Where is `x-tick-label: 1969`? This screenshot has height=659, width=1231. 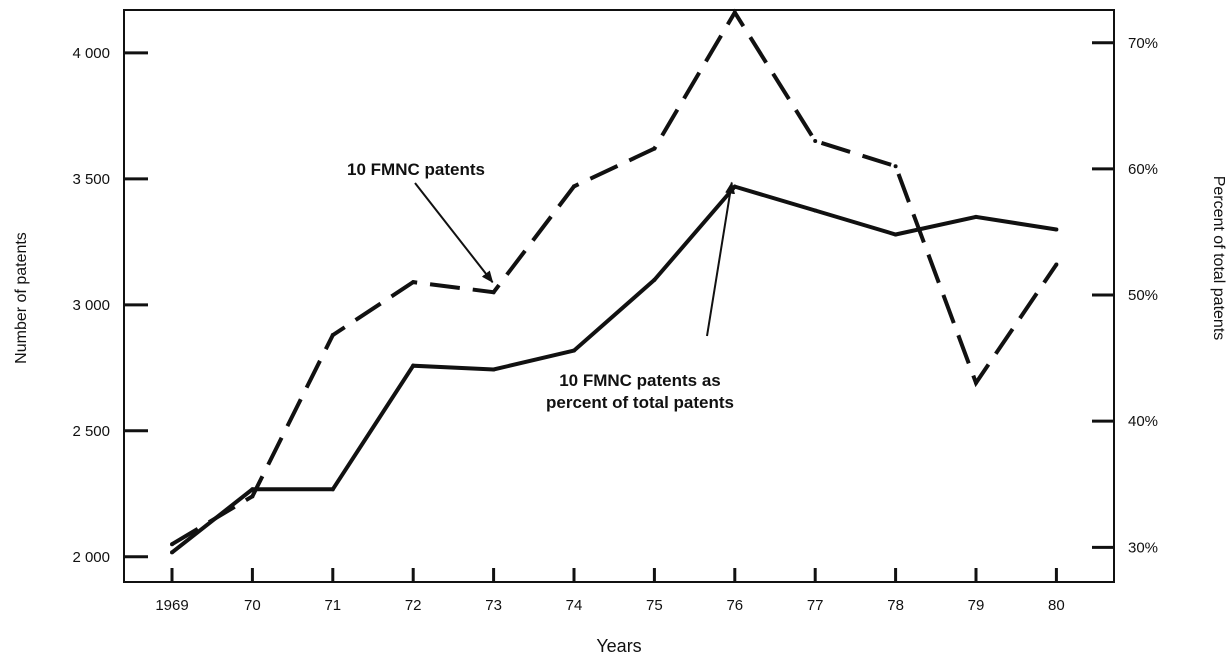
x-tick-label: 1969 is located at coordinates (171, 605).